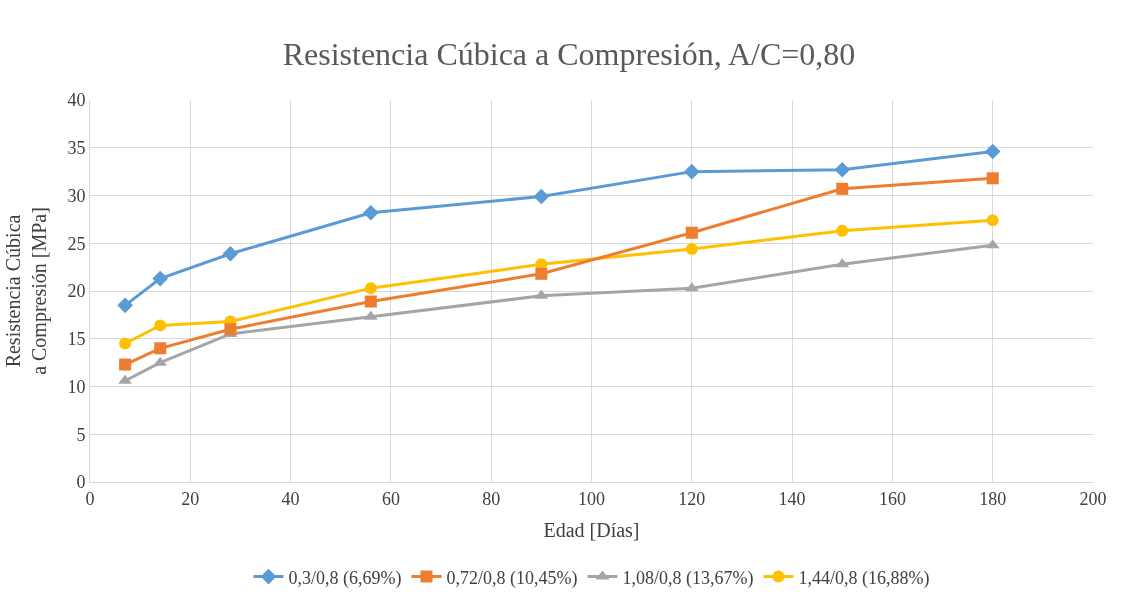 This screenshot has height=607, width=1138. What do you see at coordinates (993, 498) in the screenshot?
I see `x-tick-label: 180` at bounding box center [993, 498].